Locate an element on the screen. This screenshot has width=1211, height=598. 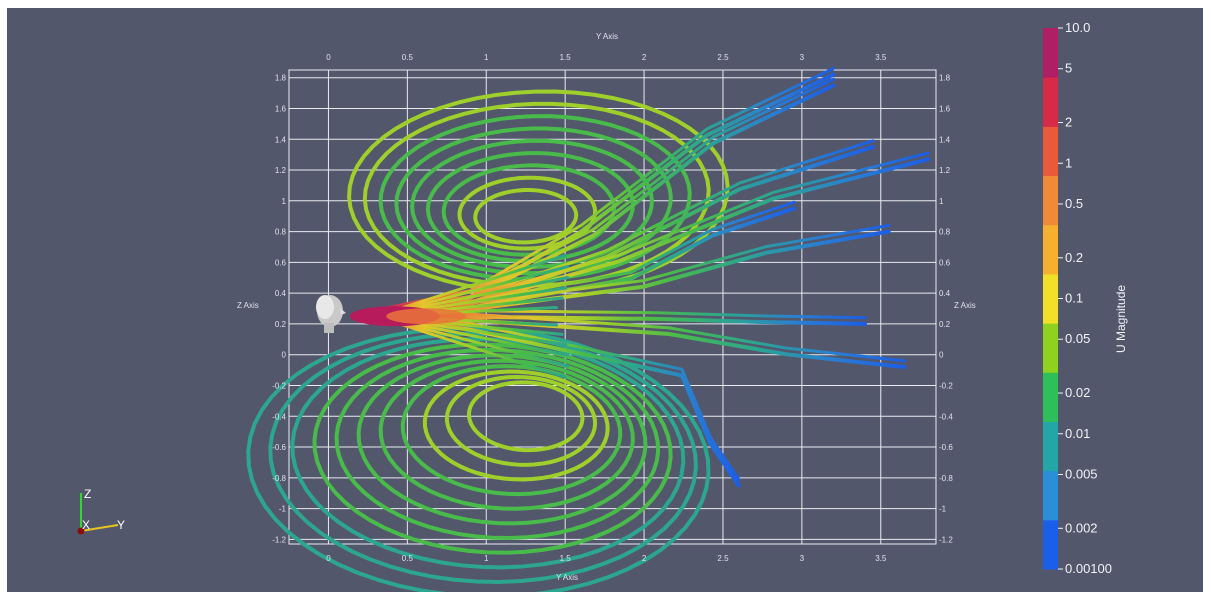
triad-y-label: Y is located at coordinates (121, 525).